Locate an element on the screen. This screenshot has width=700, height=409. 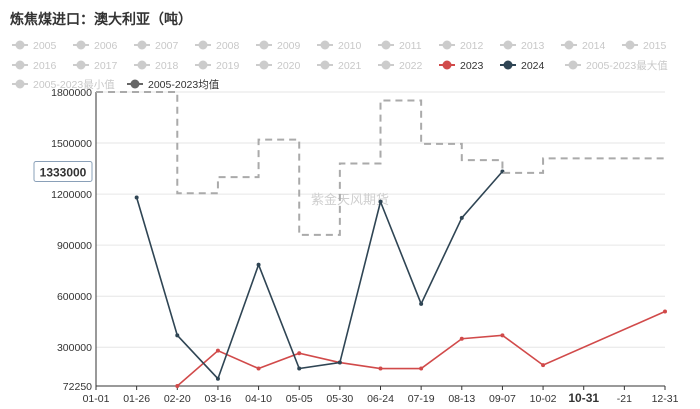
legend-item: 2019 is located at coordinates (217, 66).